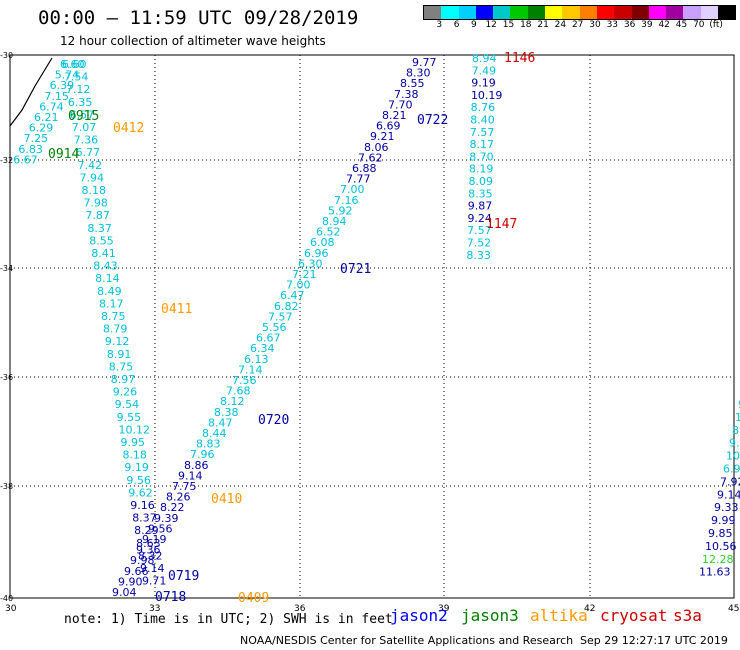 This screenshot has width=740, height=650. What do you see at coordinates (577, 25) in the screenshot?
I see `color-scale-label: 27` at bounding box center [577, 25].